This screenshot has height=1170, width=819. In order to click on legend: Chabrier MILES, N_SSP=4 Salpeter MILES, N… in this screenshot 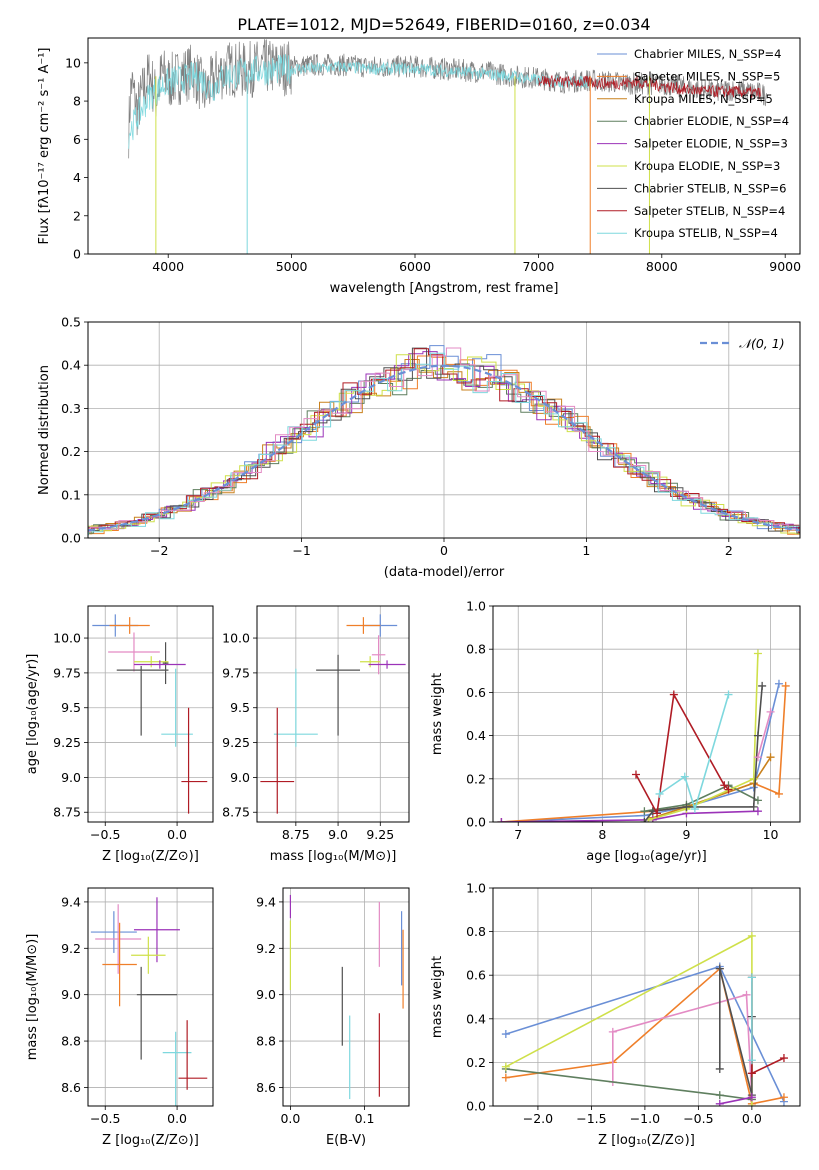, I will do `click(693, 143)`.